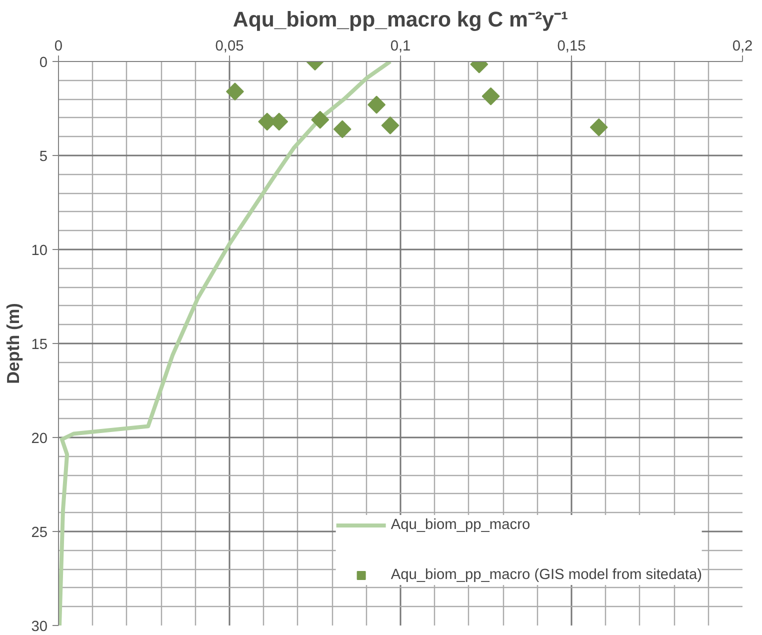 The width and height of the screenshot is (762, 635). What do you see at coordinates (400, 46) in the screenshot?
I see `x-tick-label: 0,1` at bounding box center [400, 46].